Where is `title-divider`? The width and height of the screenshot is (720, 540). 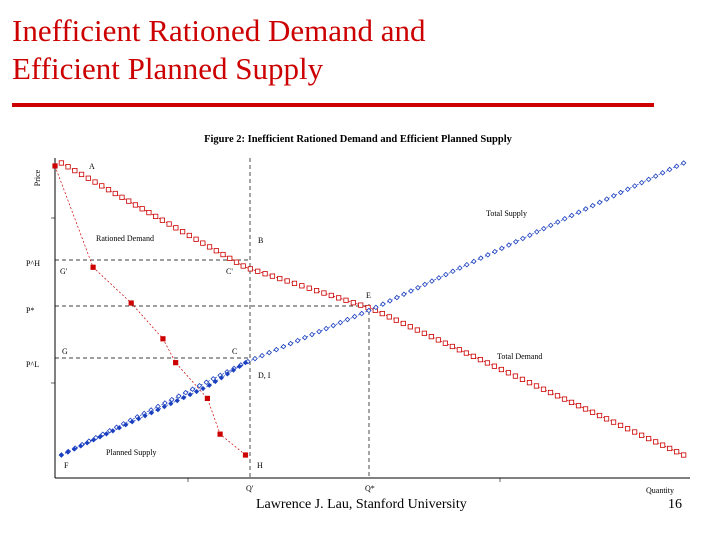
title-divider is located at coordinates (333, 105).